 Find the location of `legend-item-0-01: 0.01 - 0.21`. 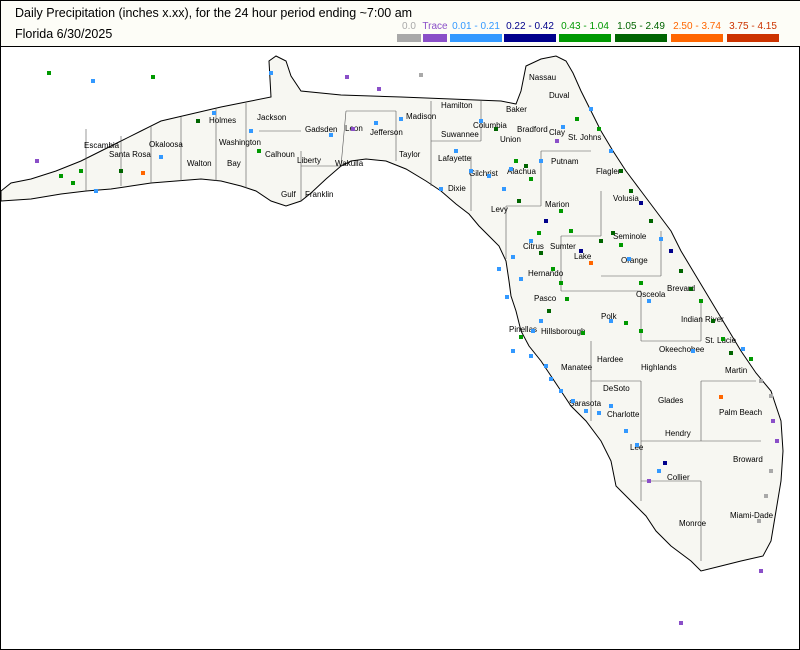

legend-item-0-01: 0.01 - 0.21 is located at coordinates (476, 31).